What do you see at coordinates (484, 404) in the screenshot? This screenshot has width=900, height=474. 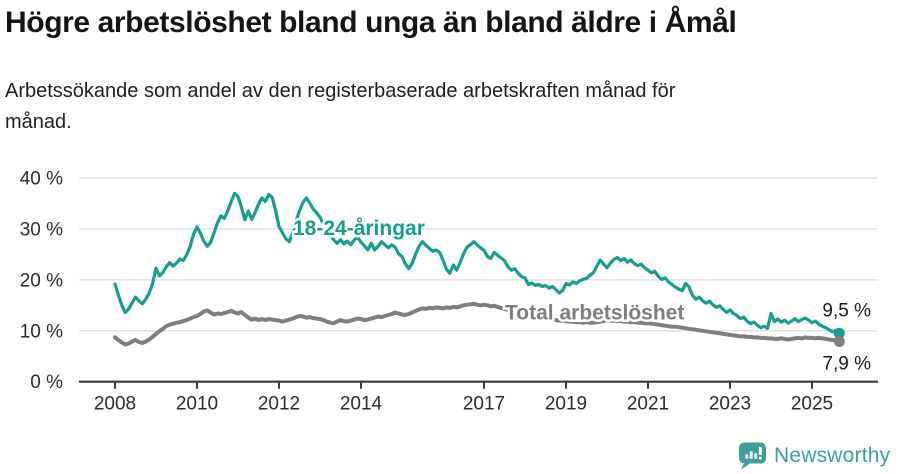 I see `x-tick-label-2017: 2017` at bounding box center [484, 404].